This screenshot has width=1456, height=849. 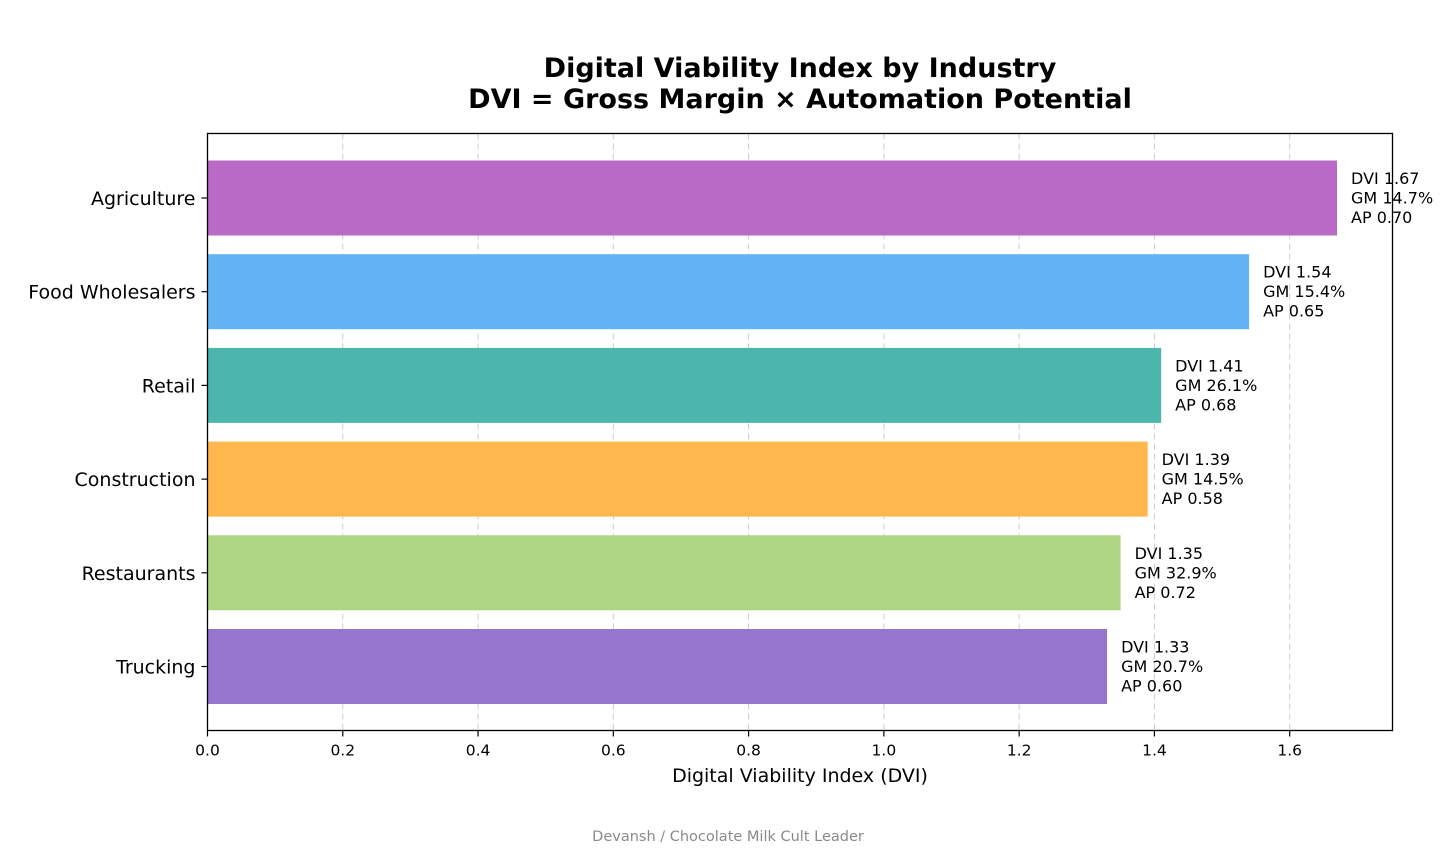 I want to click on bar-data-label-line: DVI 1.33, so click(x=1155, y=647).